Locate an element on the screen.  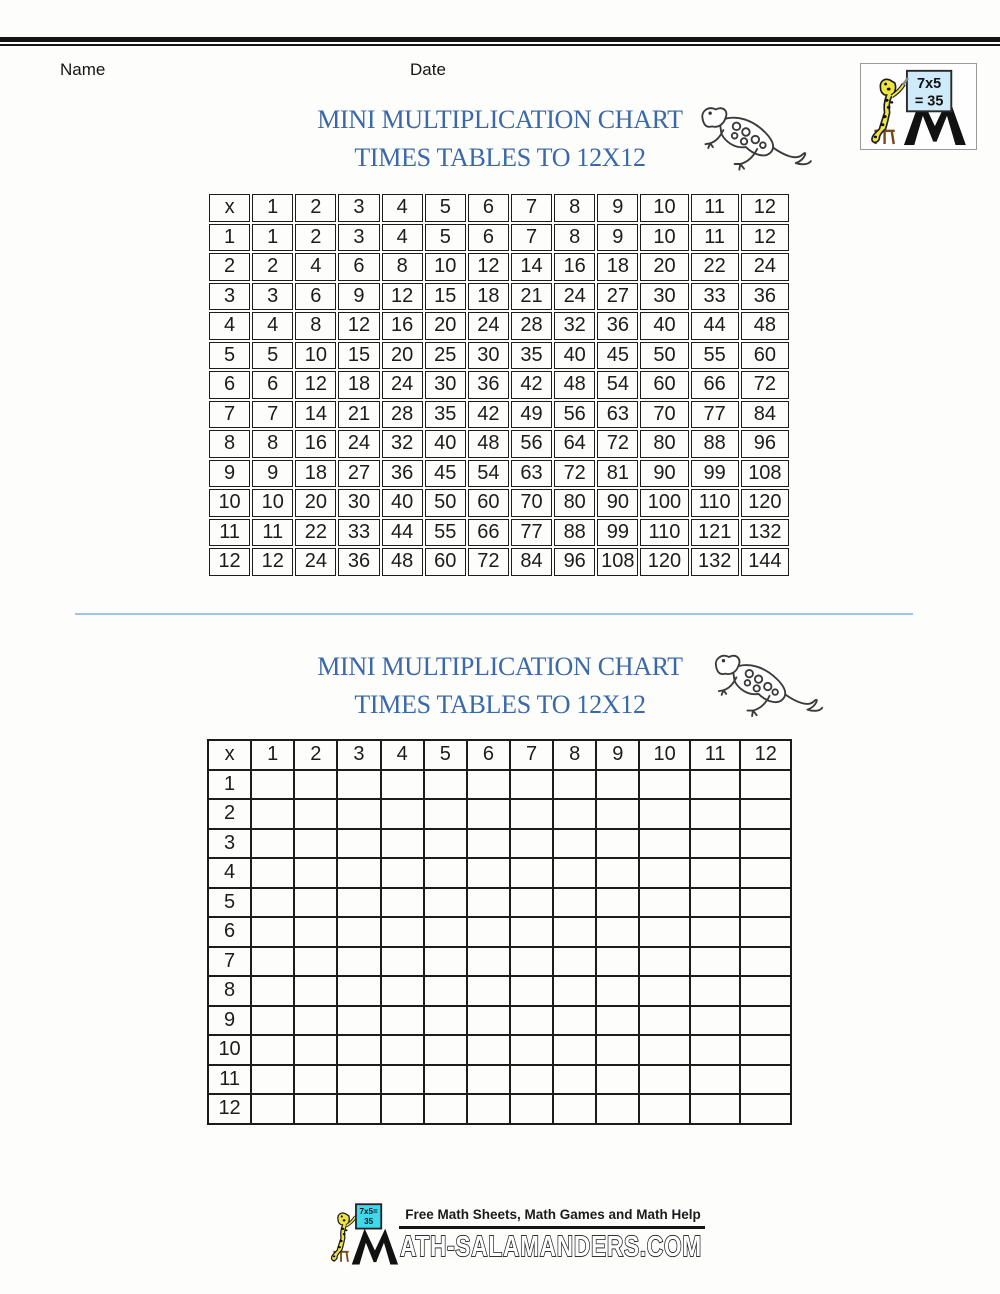
table-cell: 6 is located at coordinates (488, 237).